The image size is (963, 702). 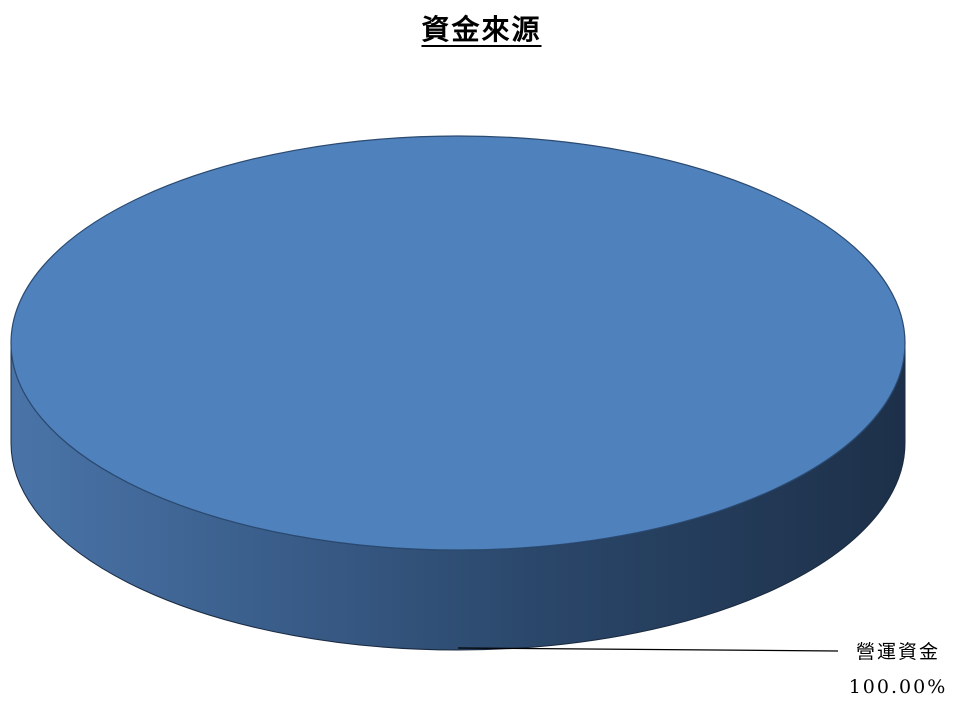 What do you see at coordinates (648, 649) in the screenshot?
I see `data-label-leader-line` at bounding box center [648, 649].